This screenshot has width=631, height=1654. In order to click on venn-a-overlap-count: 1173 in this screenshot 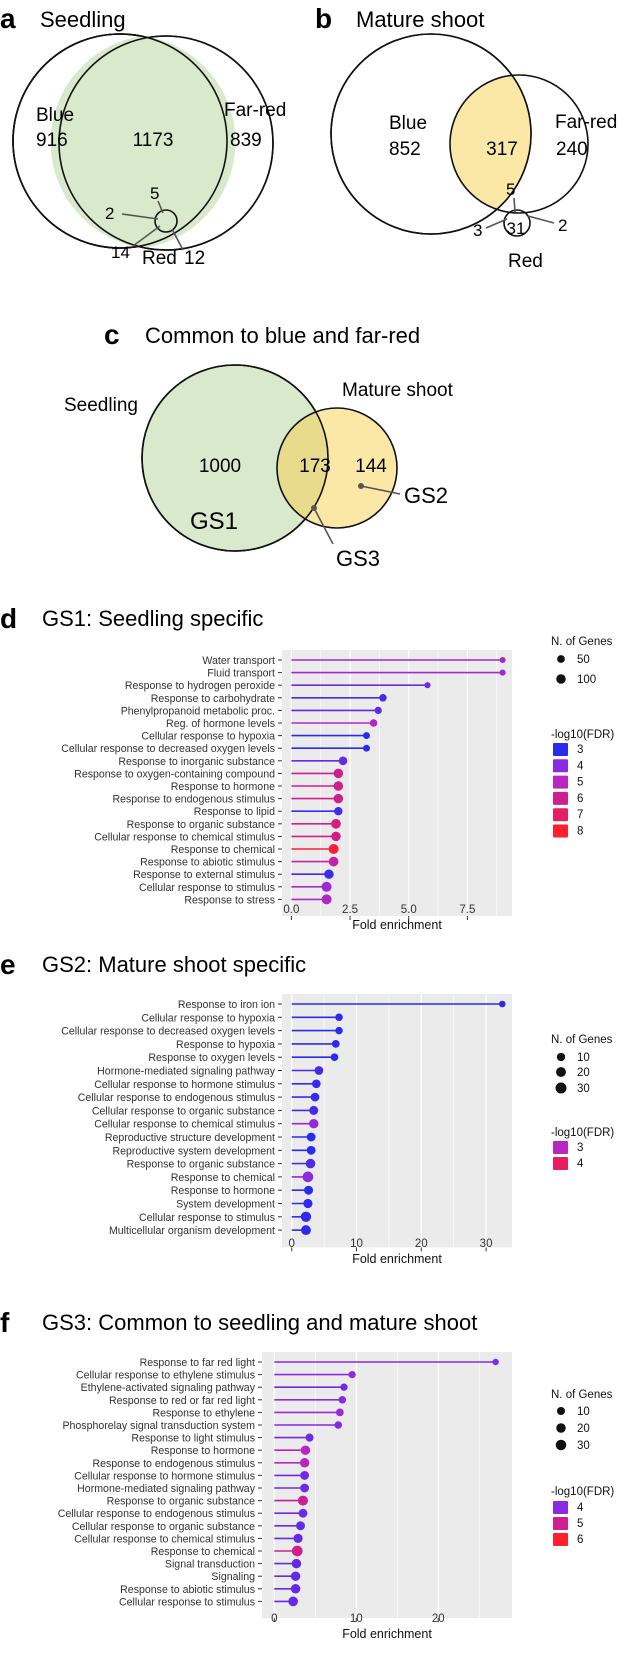, I will do `click(153, 140)`.